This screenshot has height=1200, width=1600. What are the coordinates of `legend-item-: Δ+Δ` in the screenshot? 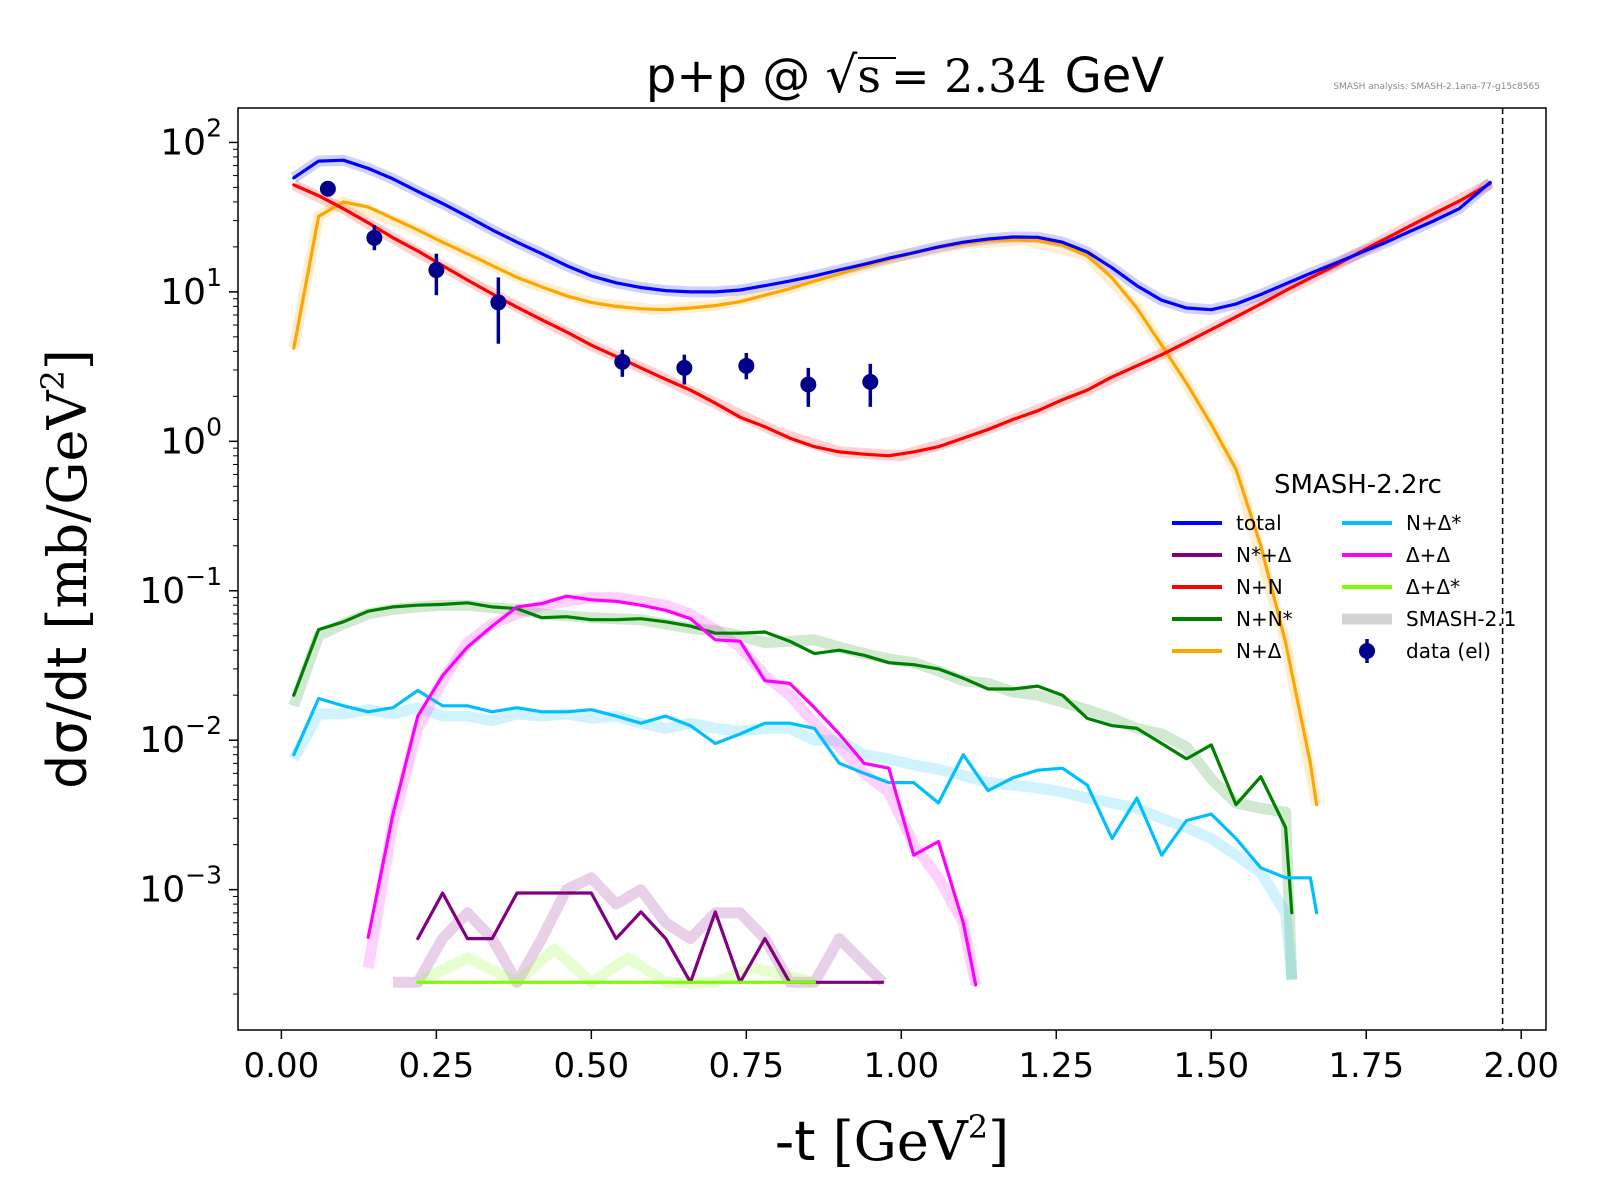 It's located at (1396, 555).